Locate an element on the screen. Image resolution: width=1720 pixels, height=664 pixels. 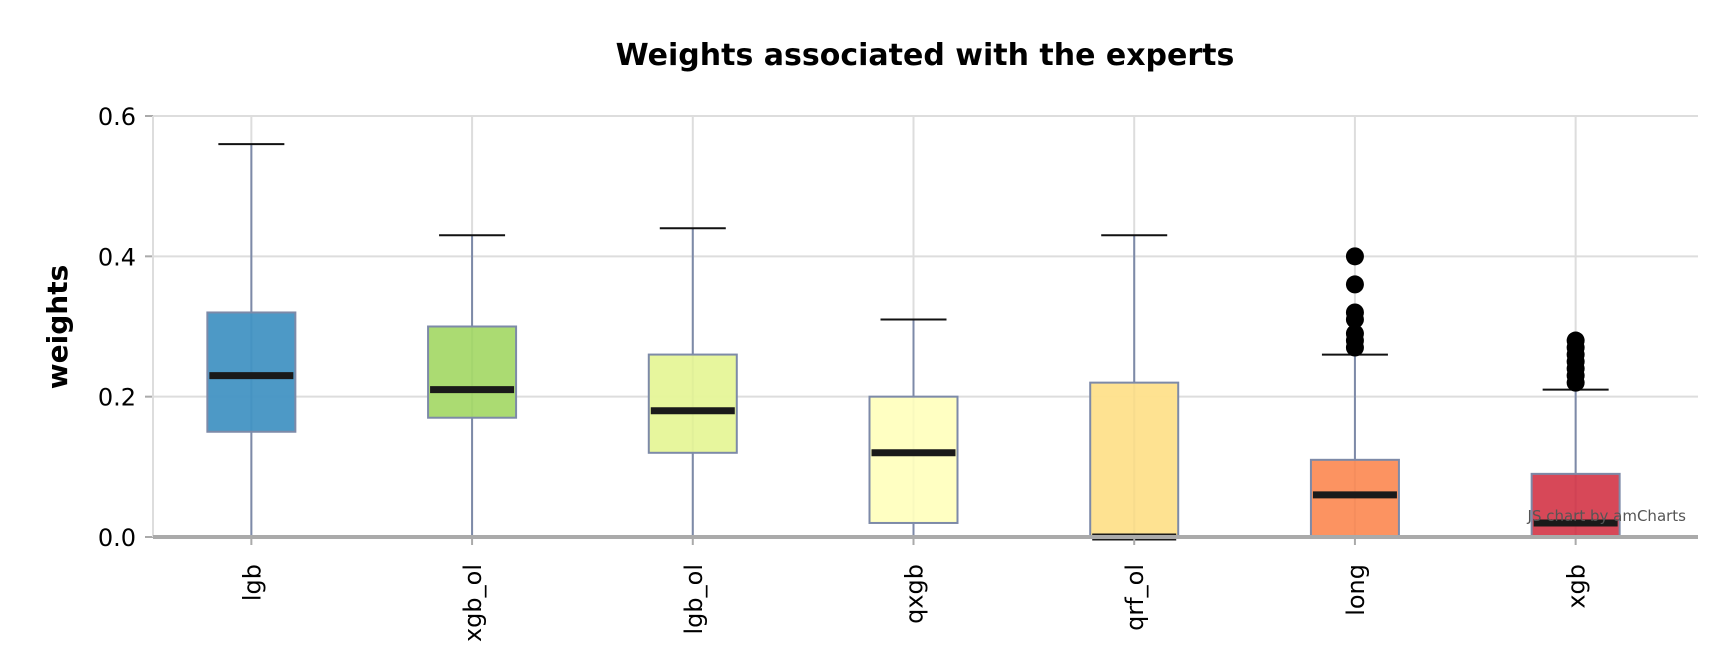
box-lgb is located at coordinates (251, 340).